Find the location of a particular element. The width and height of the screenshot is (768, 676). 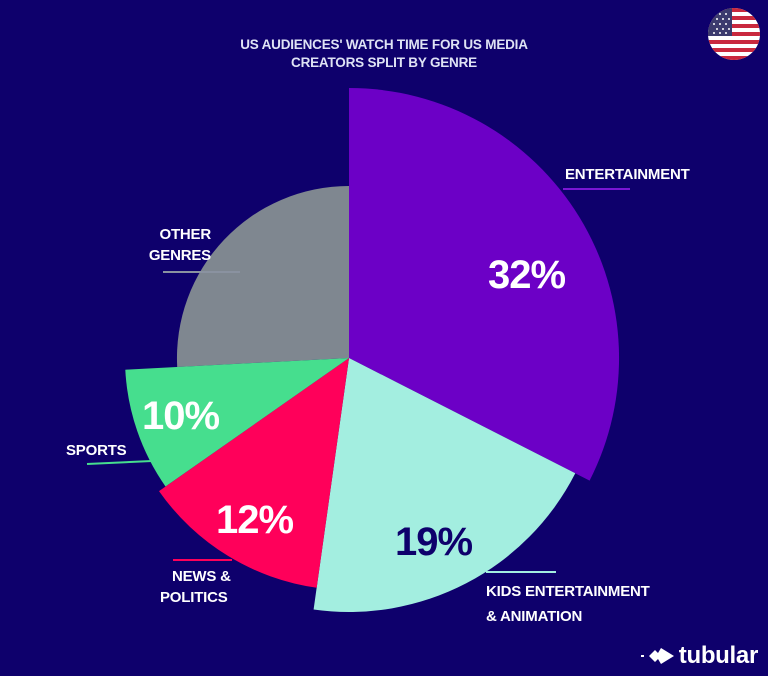

slice-sports is located at coordinates (237, 422).